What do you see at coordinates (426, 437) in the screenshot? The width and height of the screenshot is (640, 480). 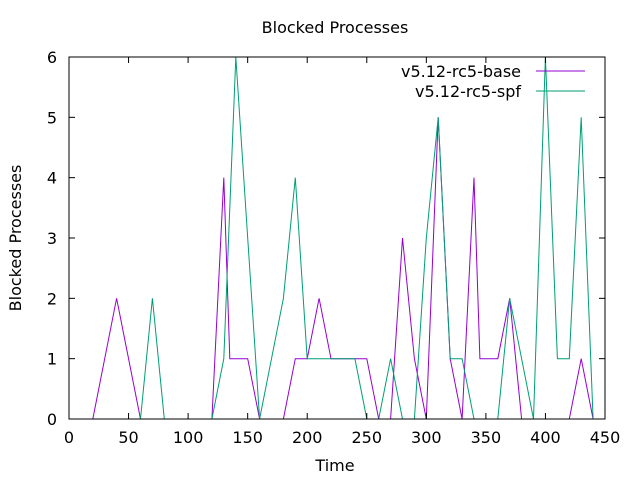 I see `x-tick-label: 300` at bounding box center [426, 437].